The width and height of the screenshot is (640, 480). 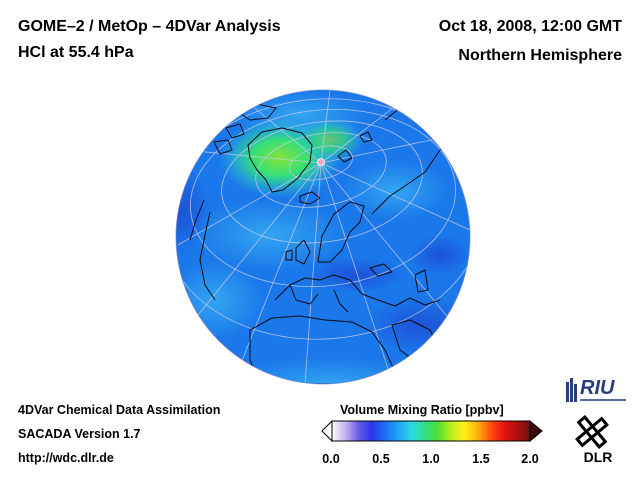 I want to click on colorbar-gradient, so click(x=431, y=431).